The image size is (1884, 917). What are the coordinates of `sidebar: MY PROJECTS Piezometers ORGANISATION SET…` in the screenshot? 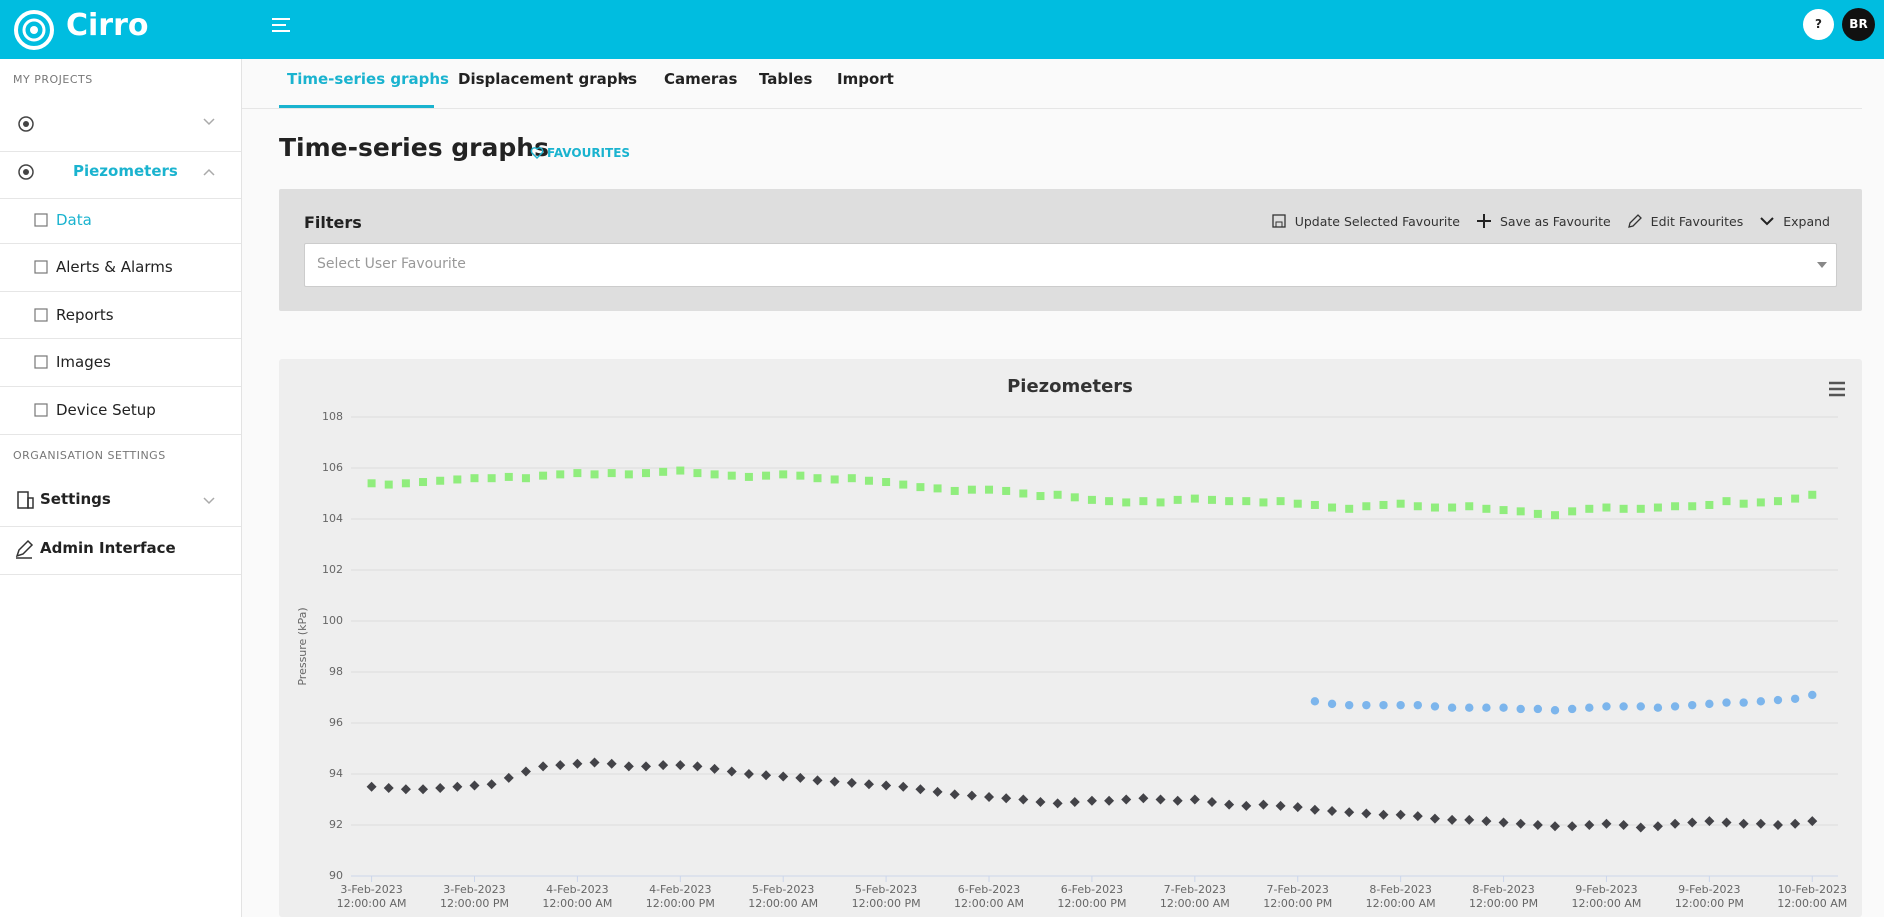 It's located at (121, 488).